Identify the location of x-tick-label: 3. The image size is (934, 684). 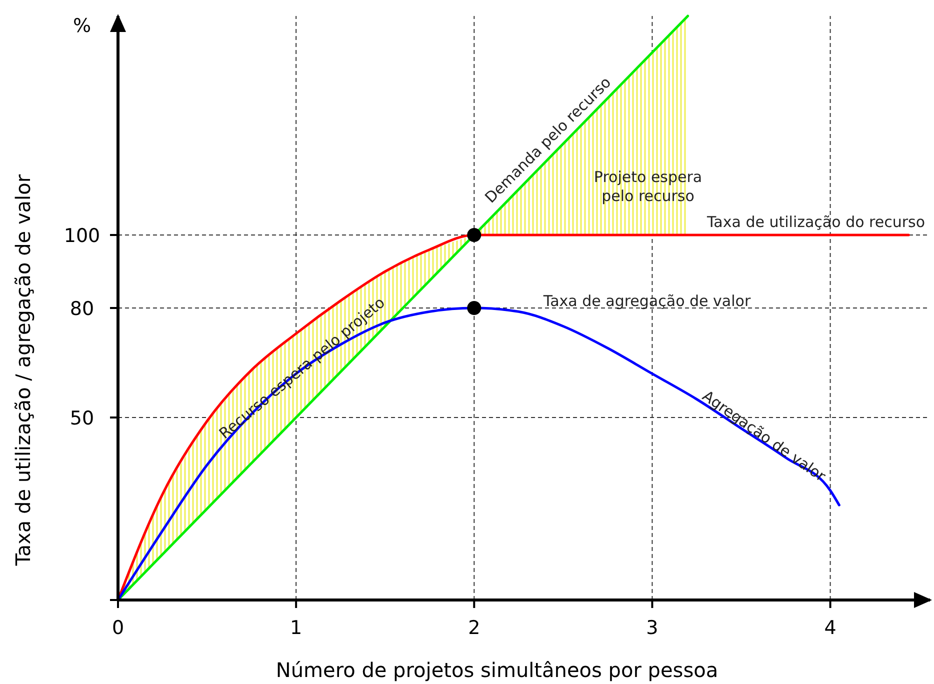
(652, 628).